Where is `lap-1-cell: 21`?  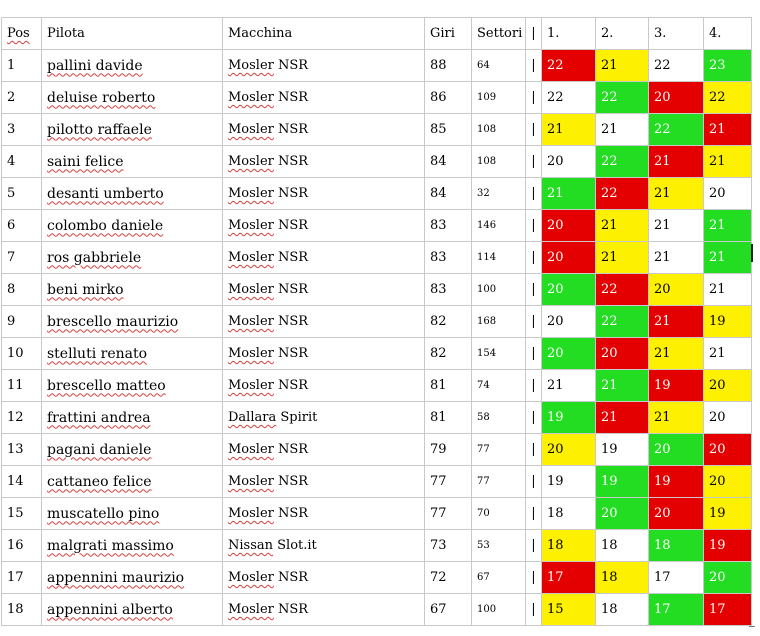 lap-1-cell: 21 is located at coordinates (568, 193).